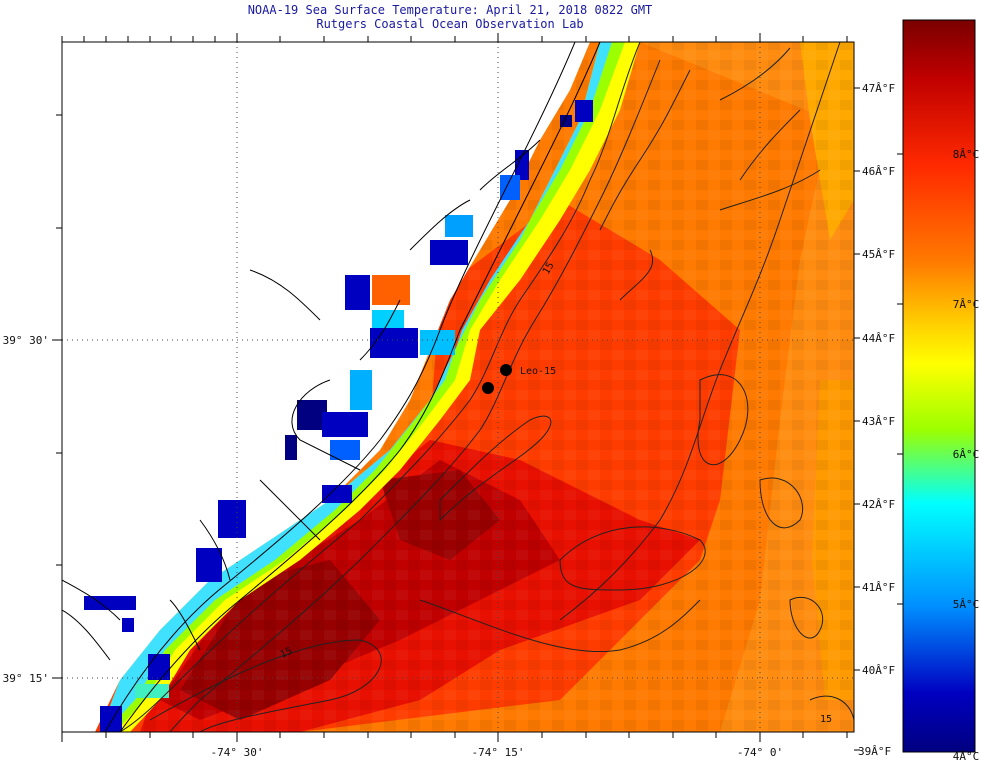  What do you see at coordinates (26, 509) in the screenshot?
I see `lat-axis-labels: 39° 30' 39° 15'` at bounding box center [26, 509].